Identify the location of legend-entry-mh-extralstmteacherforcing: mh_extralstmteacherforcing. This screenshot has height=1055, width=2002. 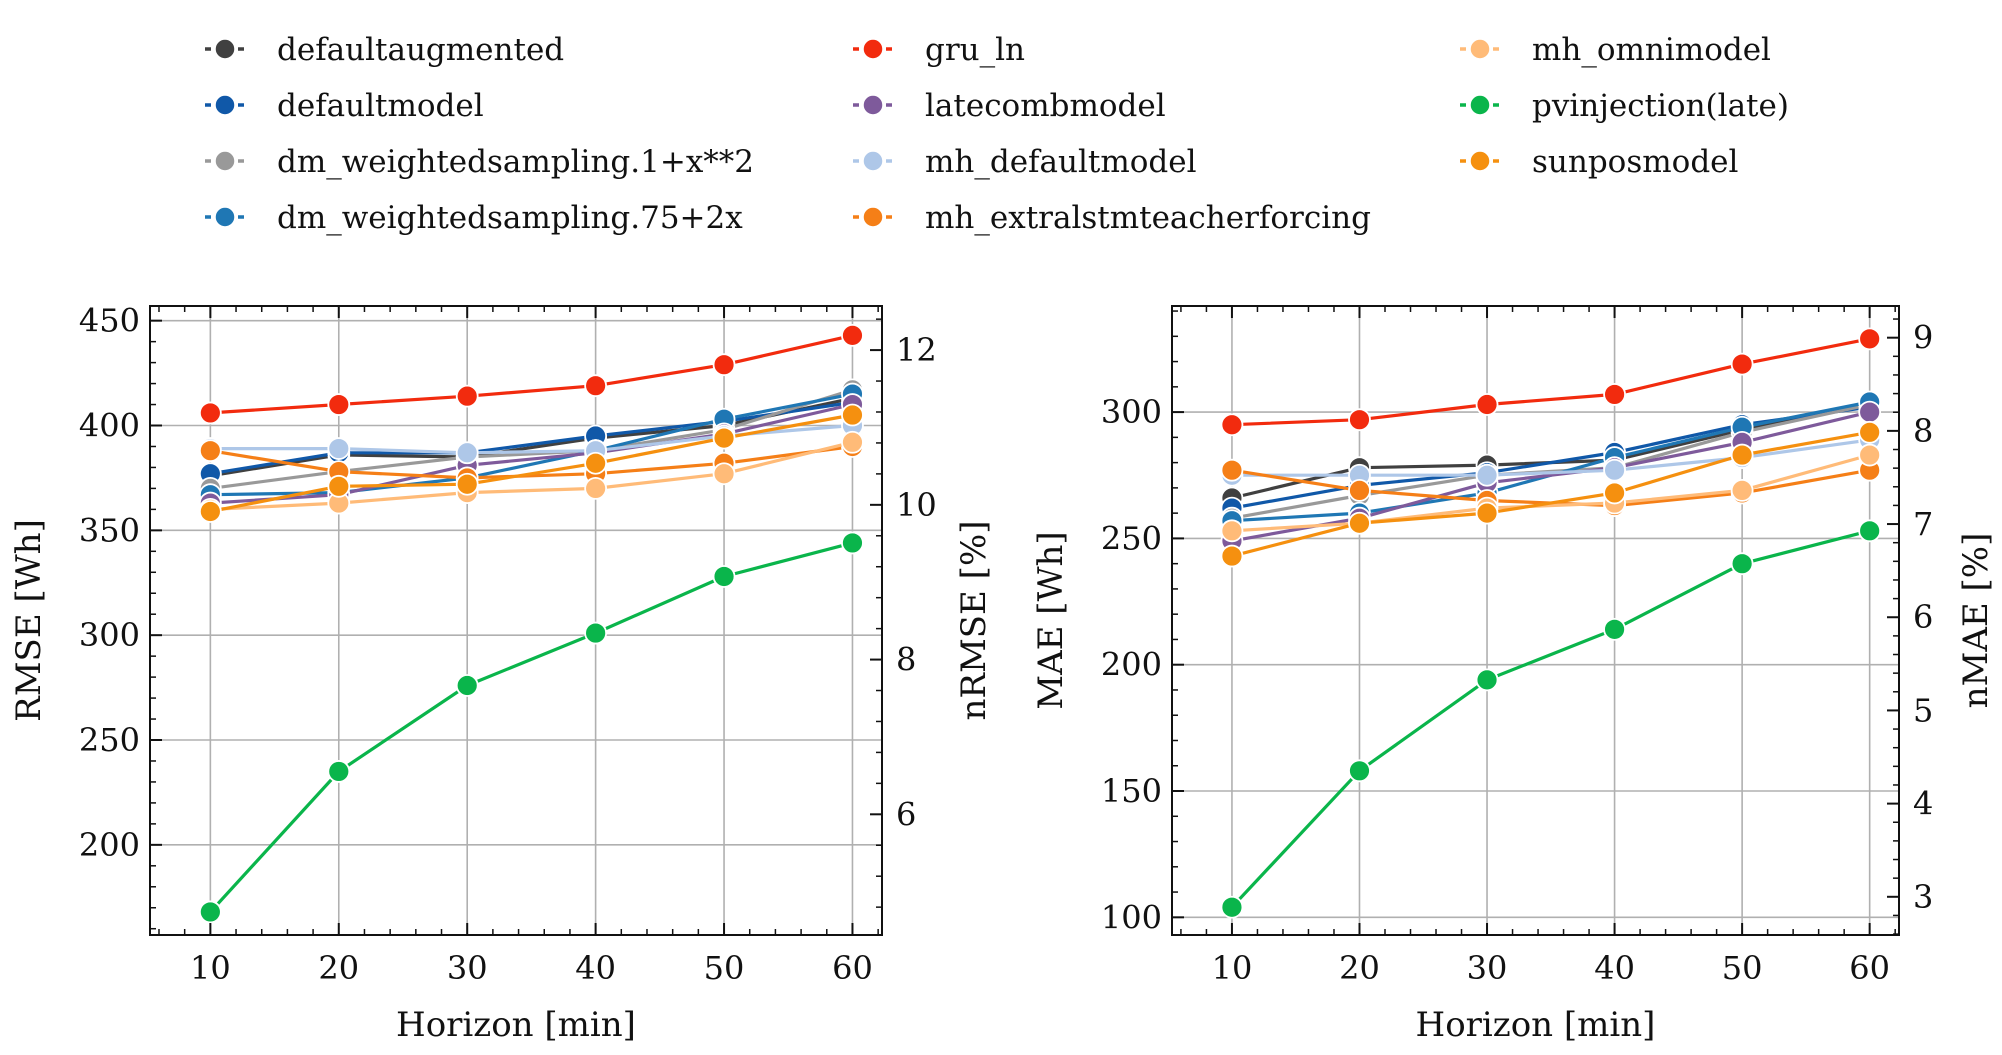
(1112, 218).